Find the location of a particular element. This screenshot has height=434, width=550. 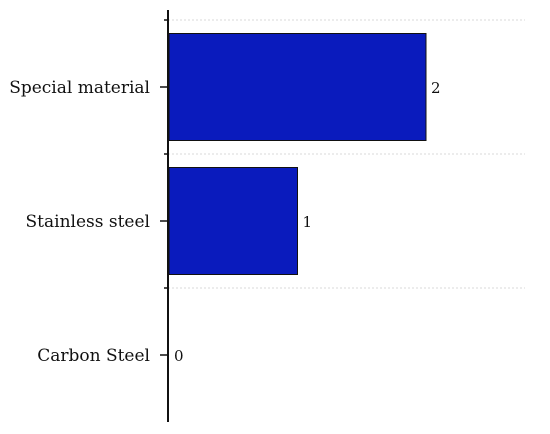

category-label: Stainless steel is located at coordinates (88, 222).